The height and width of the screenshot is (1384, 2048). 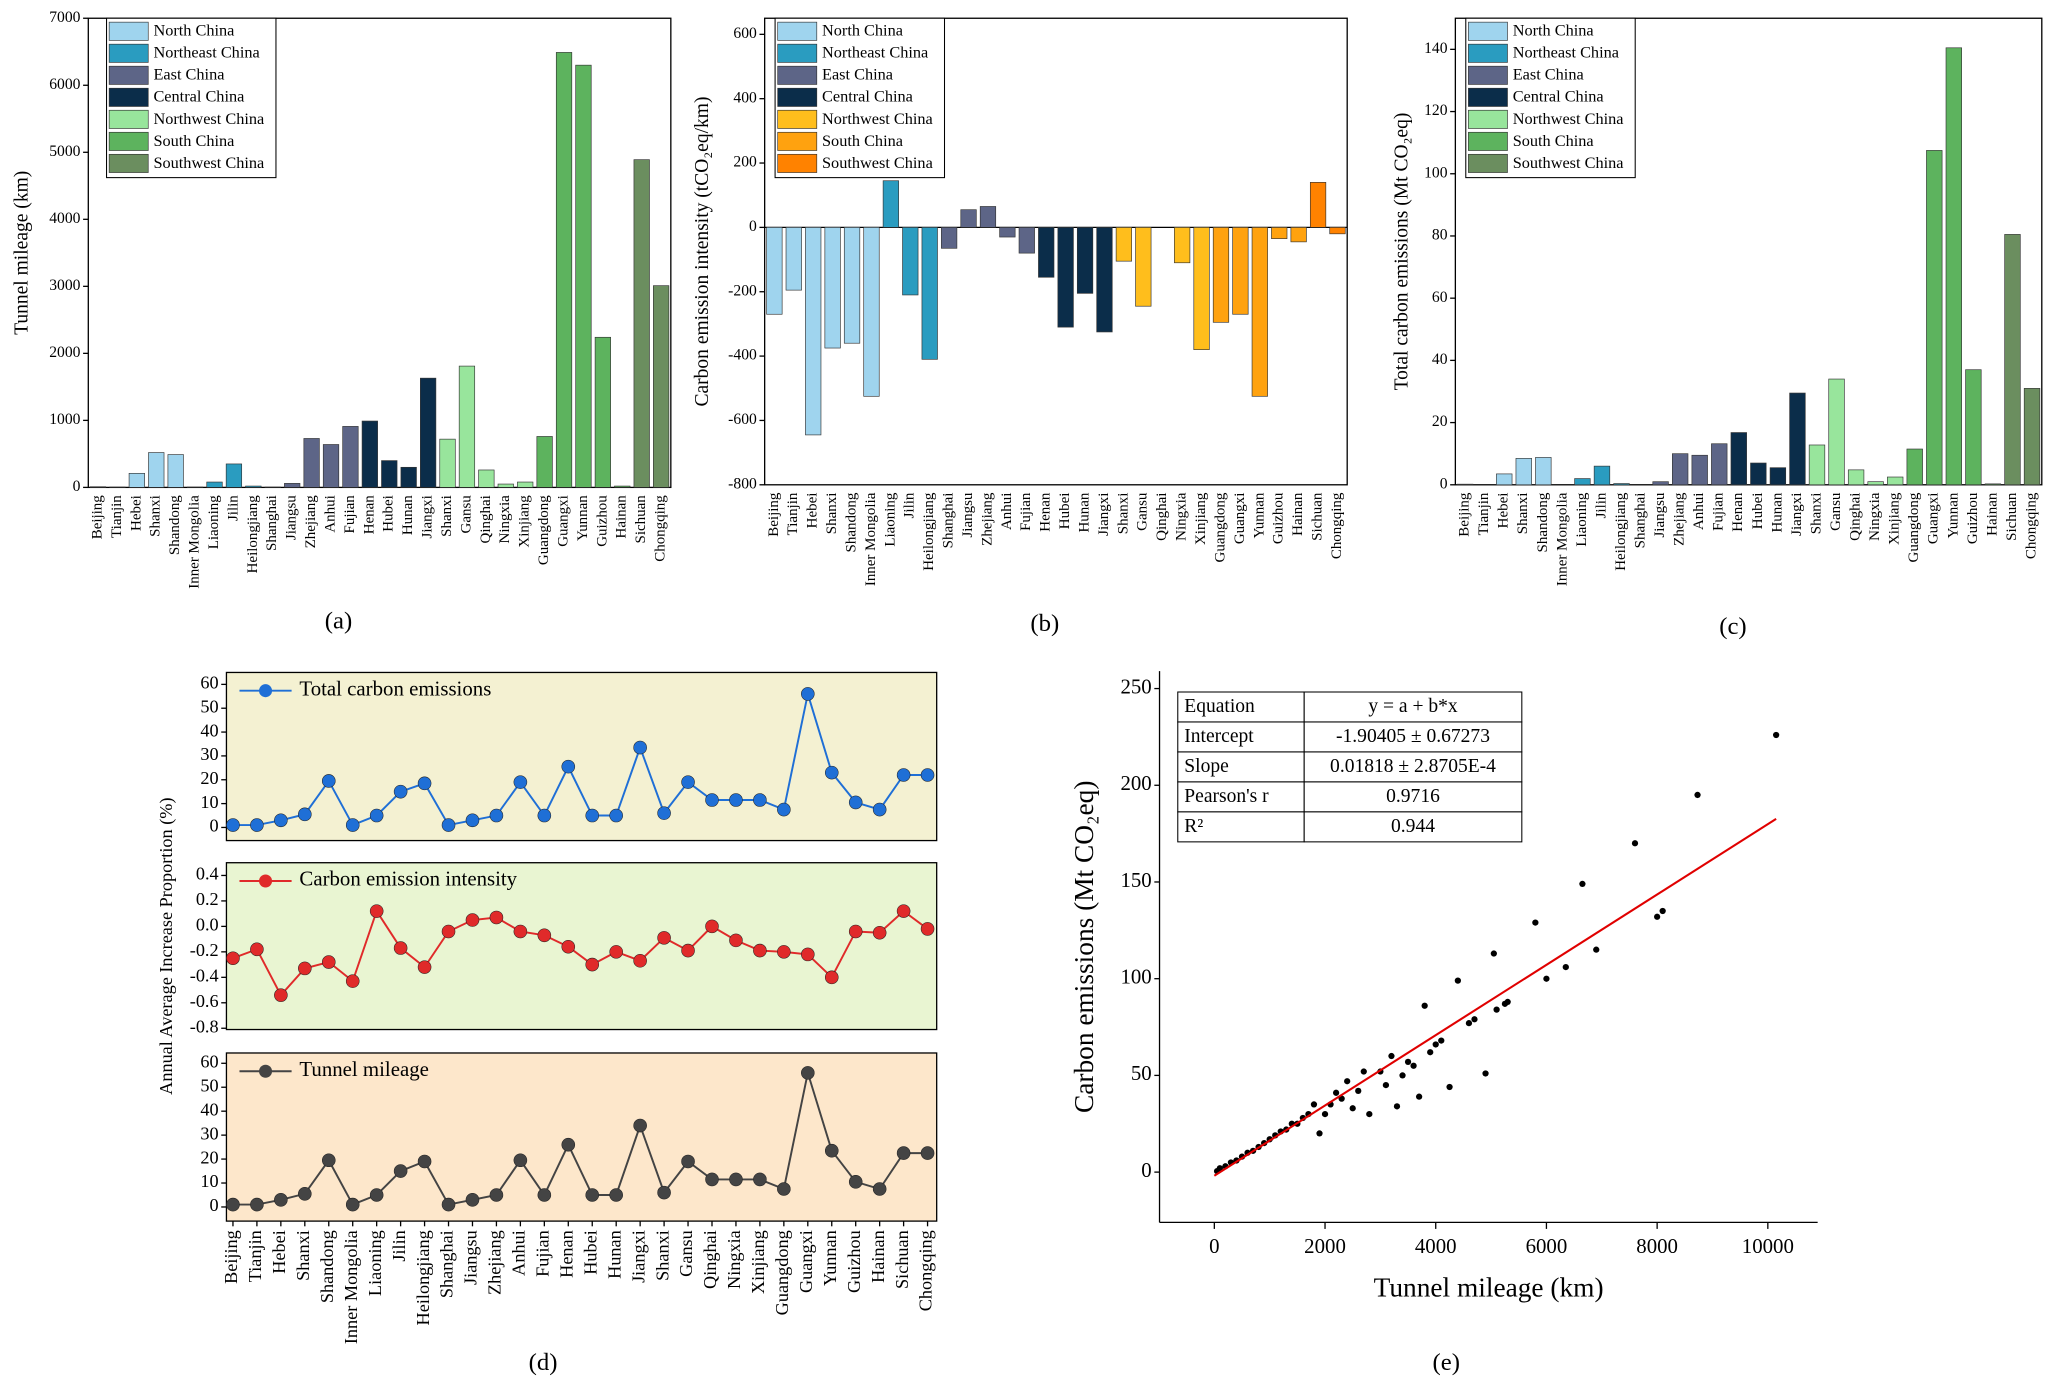 I want to click on y-tick-label: 2000, so click(x=64, y=352).